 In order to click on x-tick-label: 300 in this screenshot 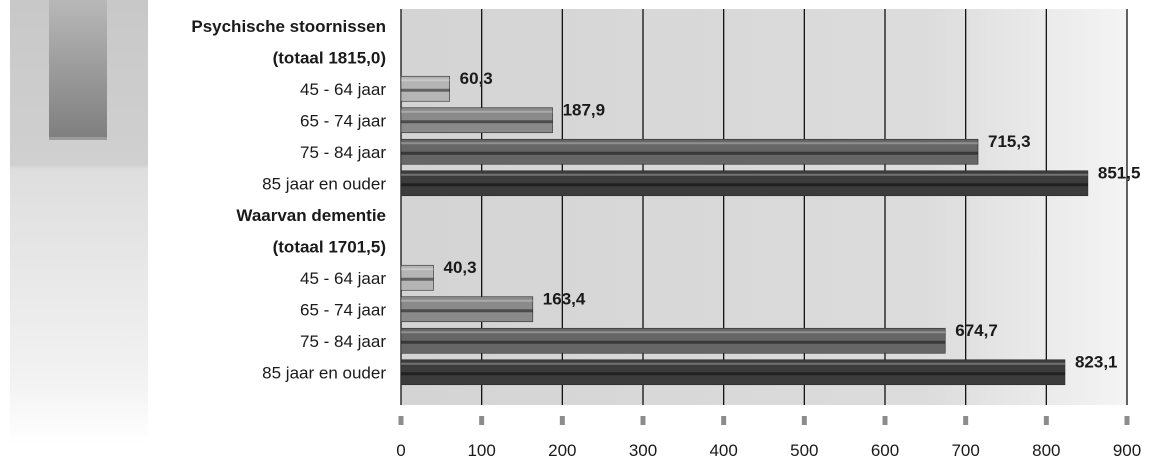, I will do `click(643, 450)`.